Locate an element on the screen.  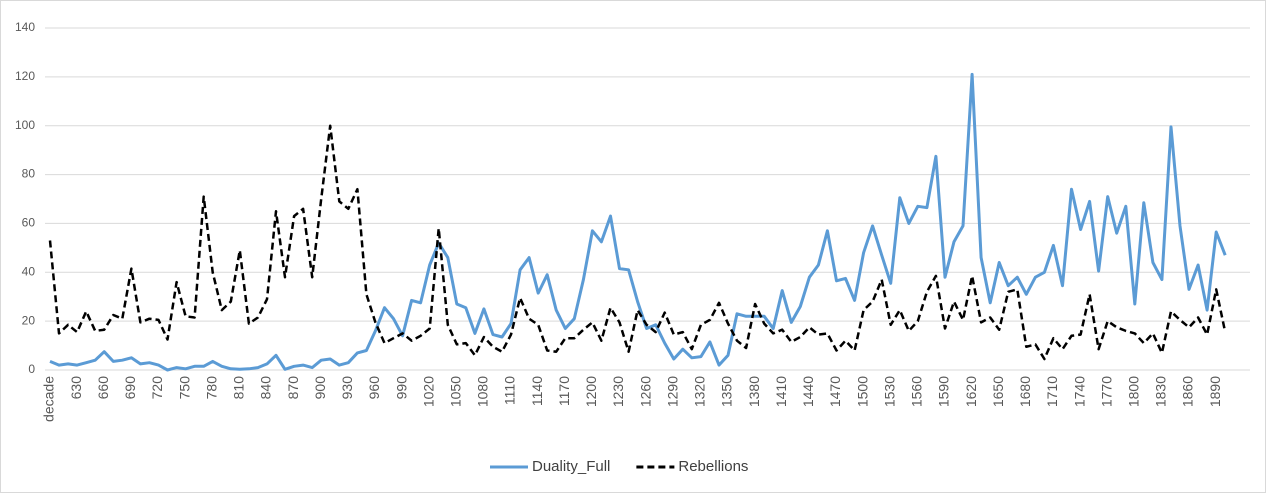
x-tick-label: decade is located at coordinates (49, 399).